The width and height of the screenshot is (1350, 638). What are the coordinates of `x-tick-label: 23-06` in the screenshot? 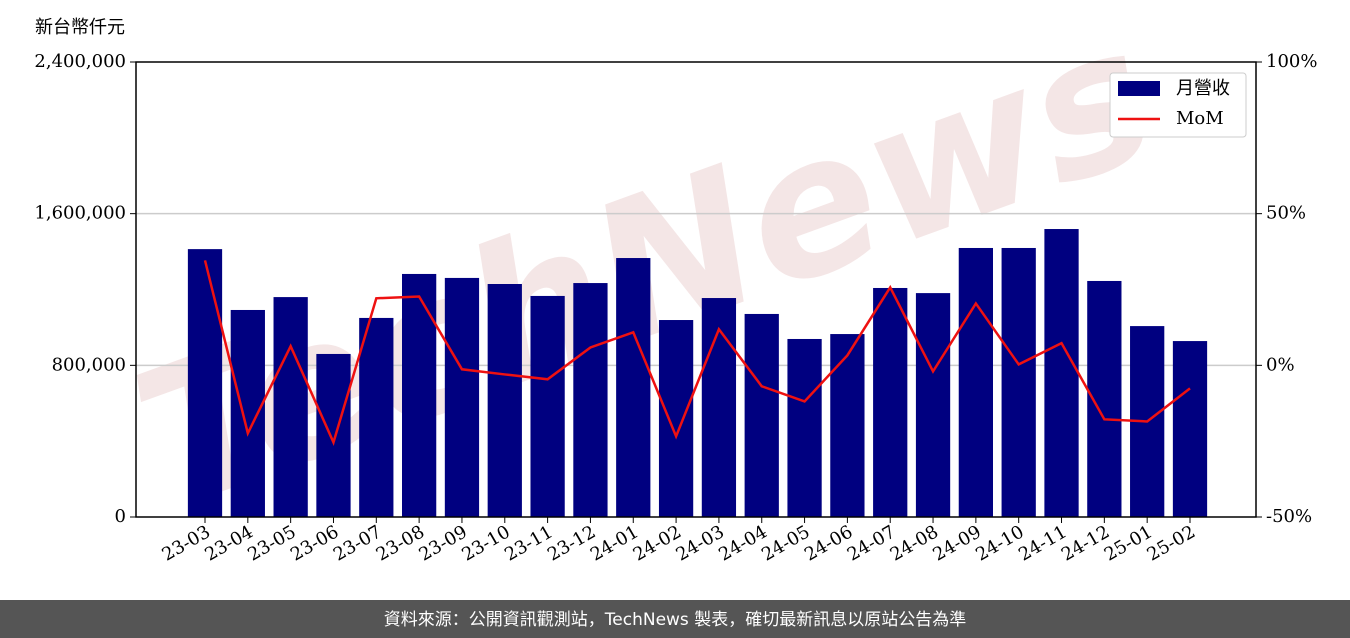 It's located at (314, 543).